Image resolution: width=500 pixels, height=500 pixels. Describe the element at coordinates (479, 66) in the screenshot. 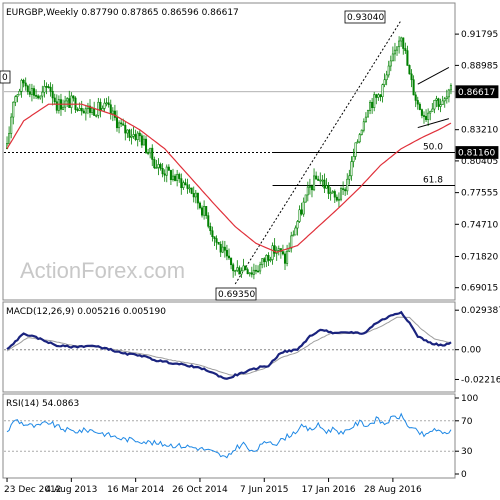

I see `y-tick-label: 0.88985` at that location.